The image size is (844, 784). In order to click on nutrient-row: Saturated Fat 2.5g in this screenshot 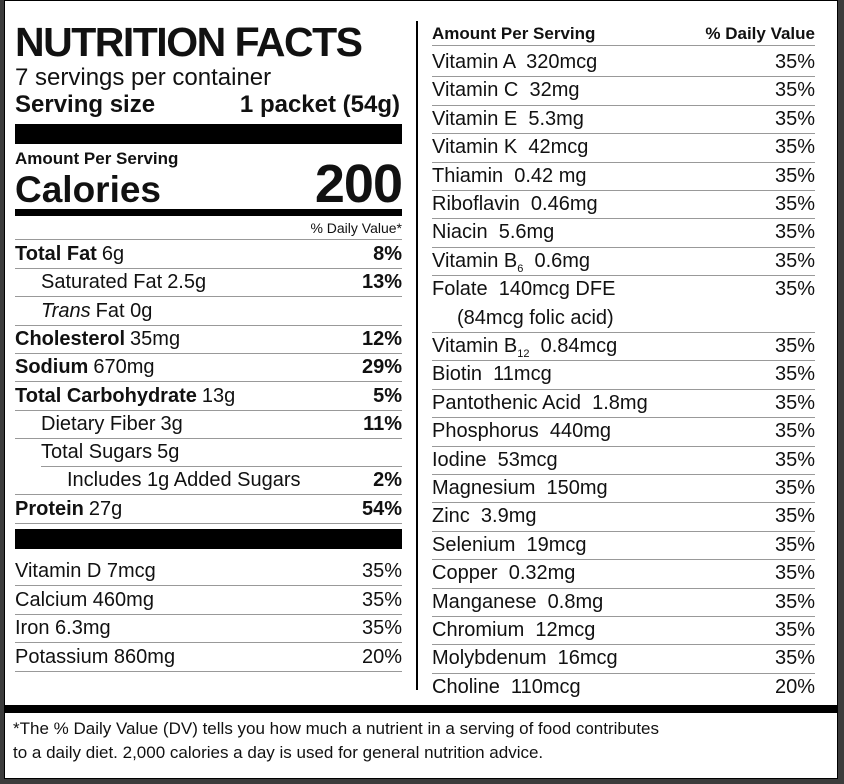, I will do `click(123, 282)`.